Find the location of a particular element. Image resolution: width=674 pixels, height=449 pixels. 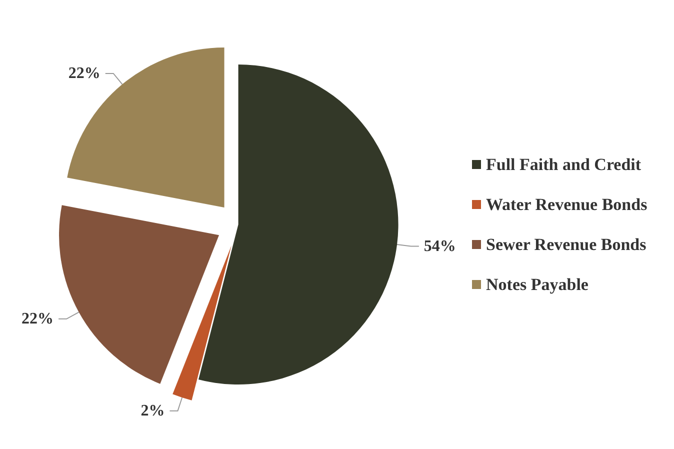

legend-label: Water Revenue Bonds is located at coordinates (567, 204).